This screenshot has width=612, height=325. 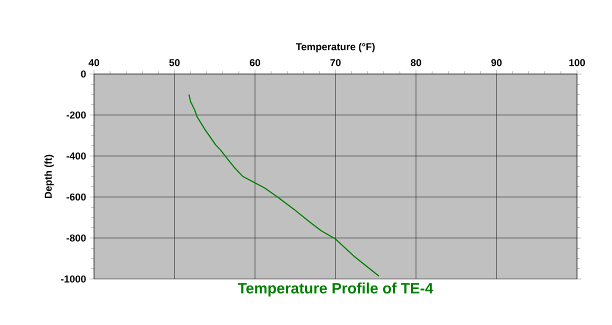 What do you see at coordinates (73, 279) in the screenshot?
I see `y-tick-label: -1000` at bounding box center [73, 279].